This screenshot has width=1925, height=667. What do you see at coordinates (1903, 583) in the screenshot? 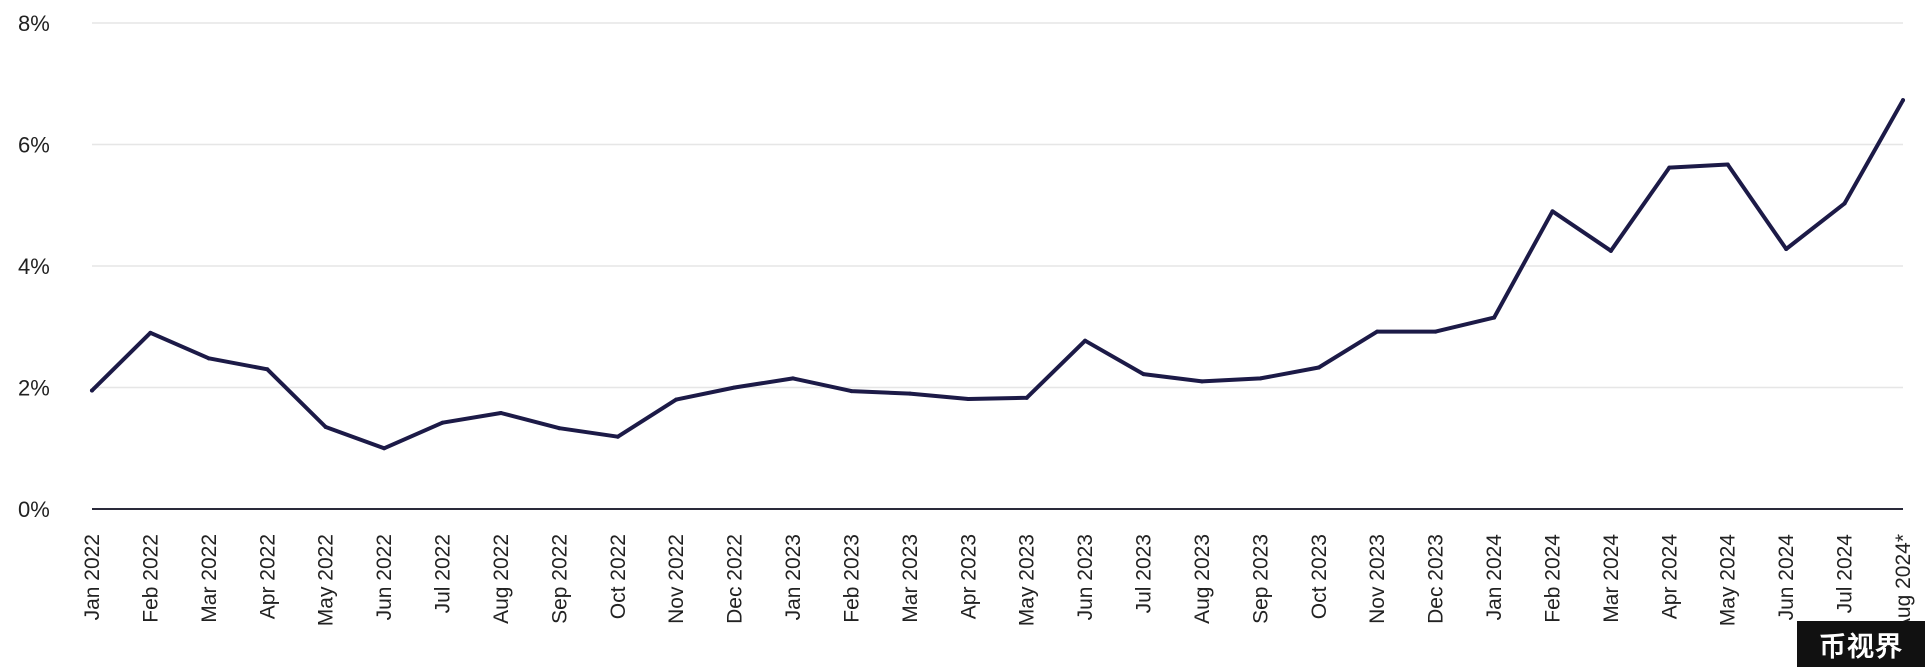
I see `x-tick-label: Aug 2024*` at bounding box center [1903, 583].